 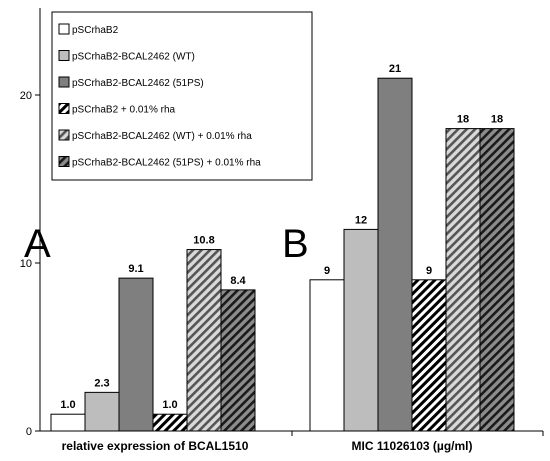 What do you see at coordinates (124, 110) in the screenshot?
I see `legend-entry: pSCrhaB2 + 0.01% rha` at bounding box center [124, 110].